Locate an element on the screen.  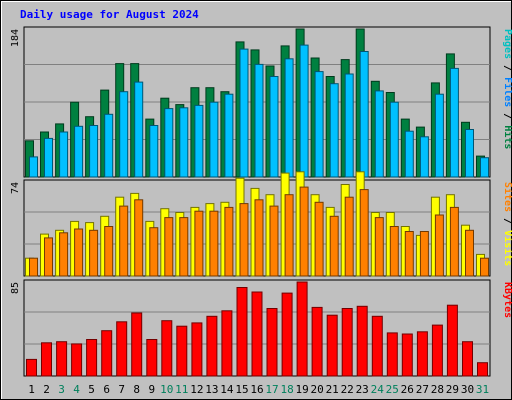
day-label: 17 is located at coordinates (271, 389).